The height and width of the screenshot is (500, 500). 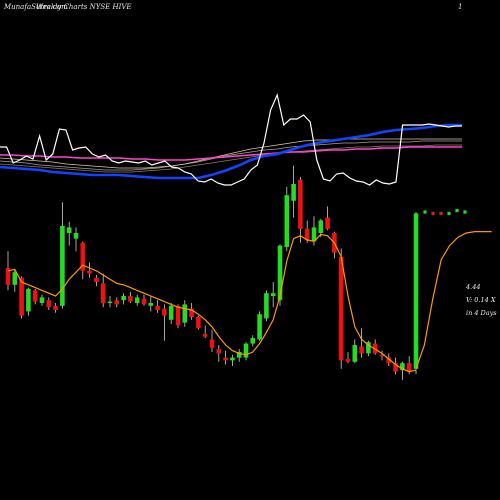 What do you see at coordinates (481, 300) in the screenshot?
I see `info-volume: V: 0.14 X` at bounding box center [481, 300].